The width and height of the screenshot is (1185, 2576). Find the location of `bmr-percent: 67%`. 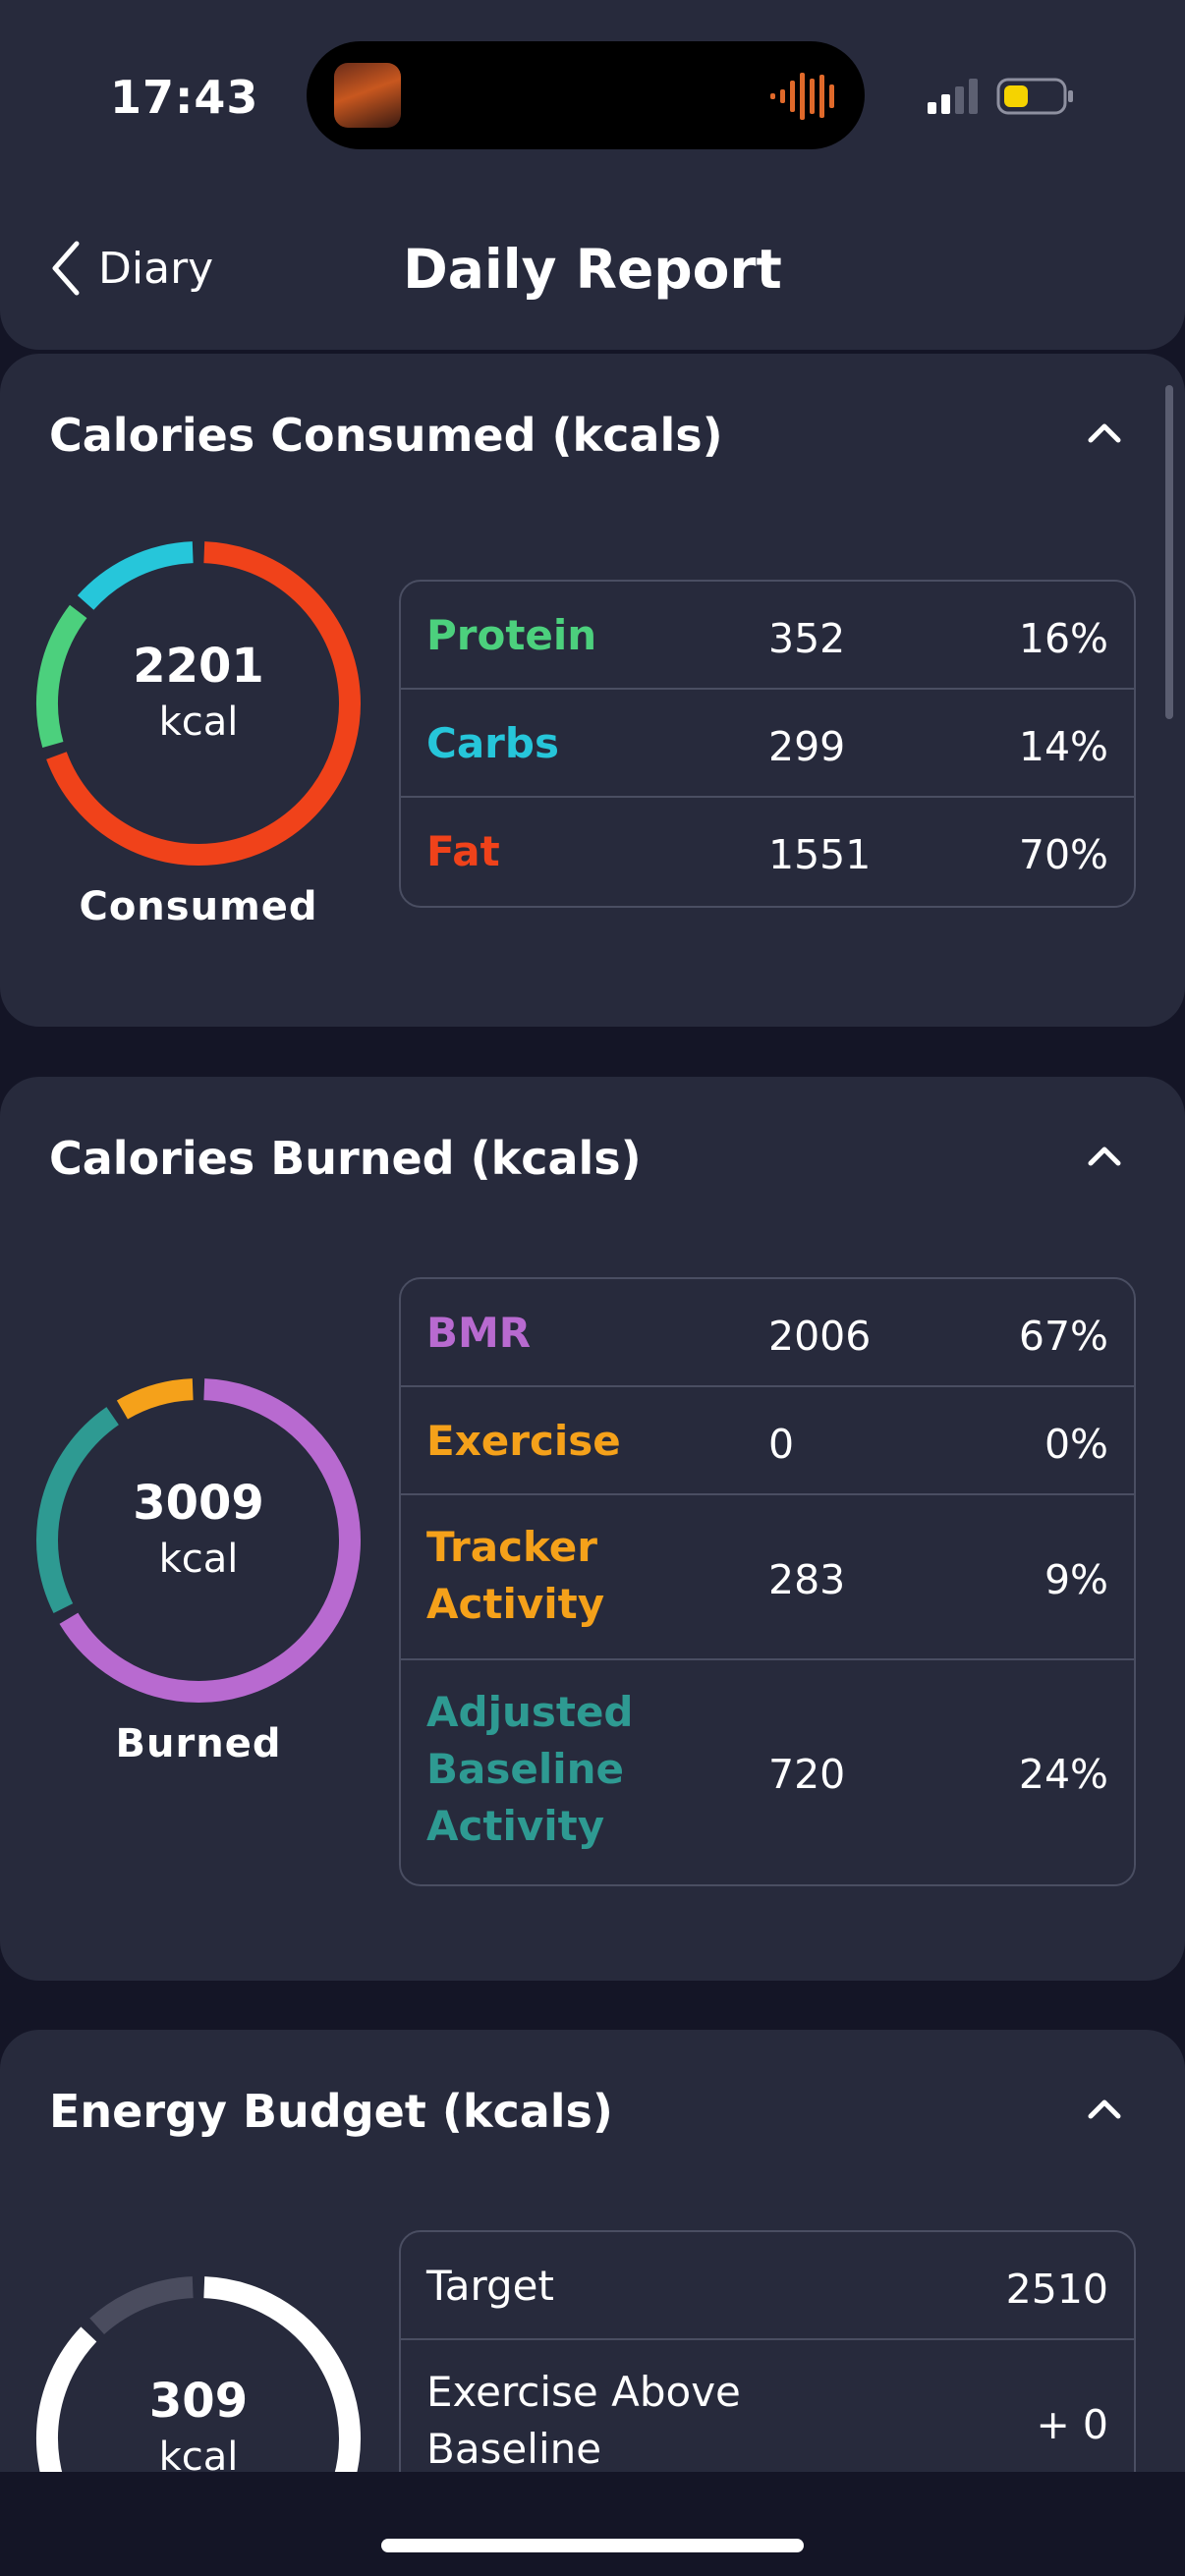

bmr-percent: 67% is located at coordinates (1063, 1336).